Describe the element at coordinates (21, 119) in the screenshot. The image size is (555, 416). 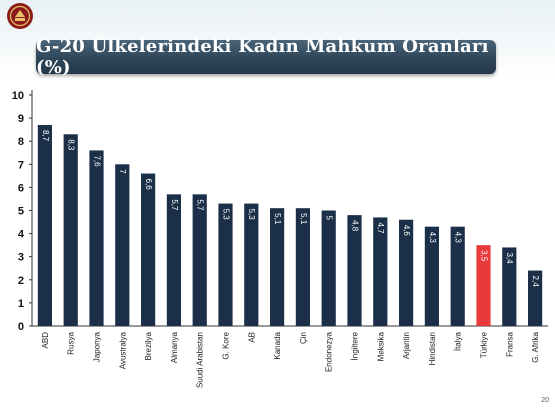
I see `y-tick-label: 9` at that location.